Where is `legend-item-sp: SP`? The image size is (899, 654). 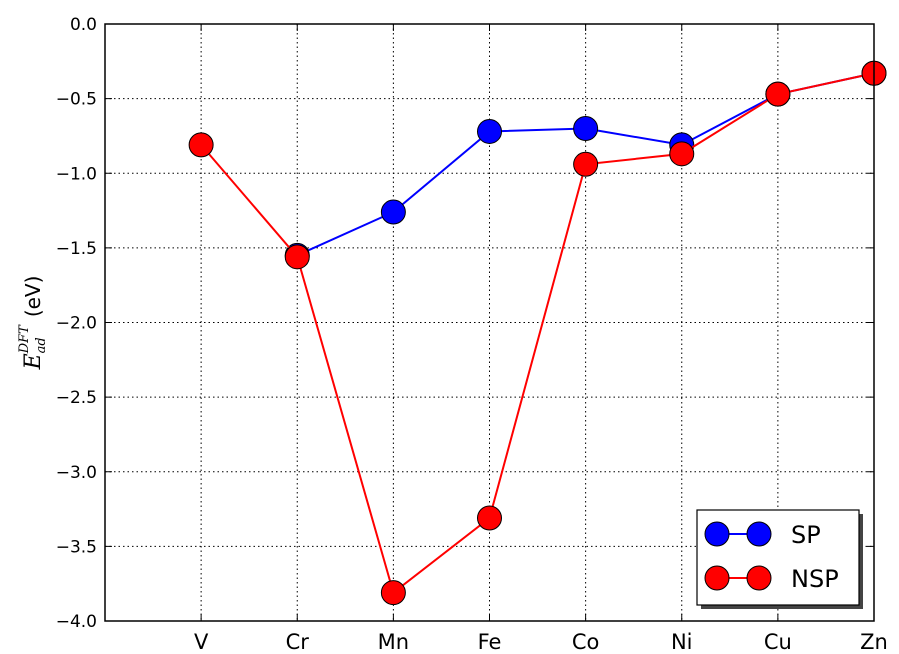 legend-item-sp: SP is located at coordinates (762, 535).